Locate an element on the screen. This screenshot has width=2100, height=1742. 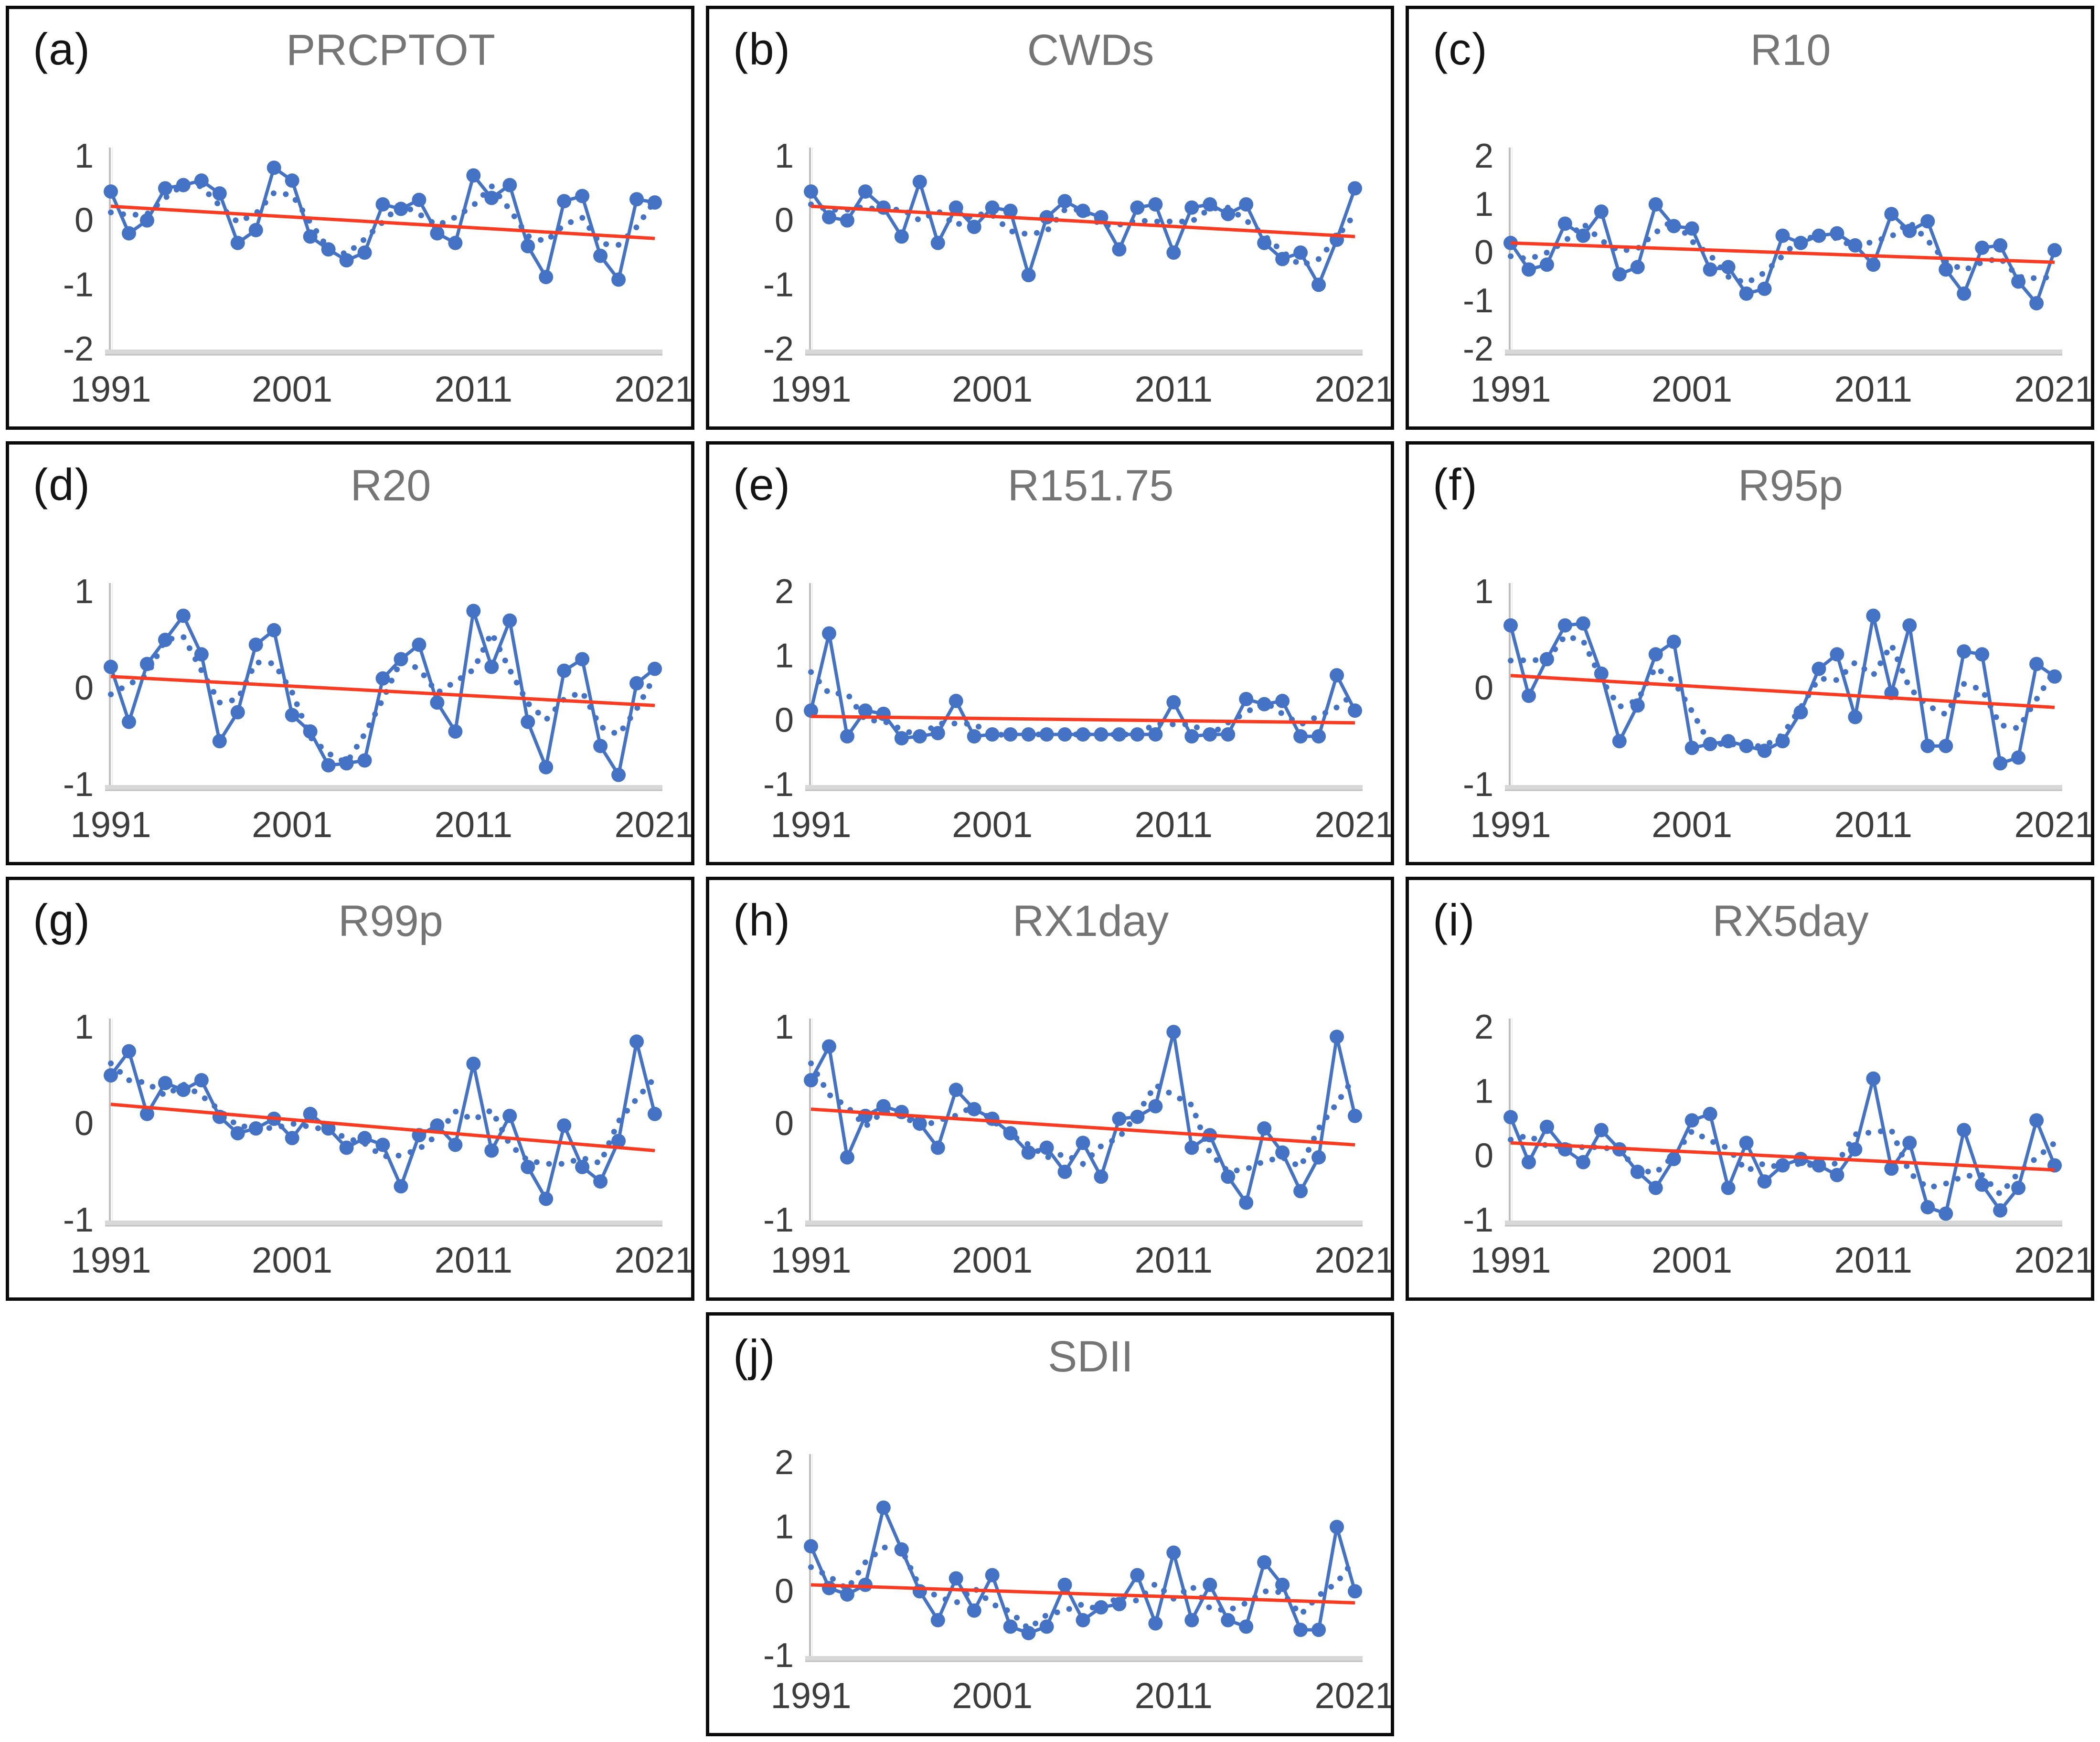
smoothed-dotted-line is located at coordinates (1783, 691).